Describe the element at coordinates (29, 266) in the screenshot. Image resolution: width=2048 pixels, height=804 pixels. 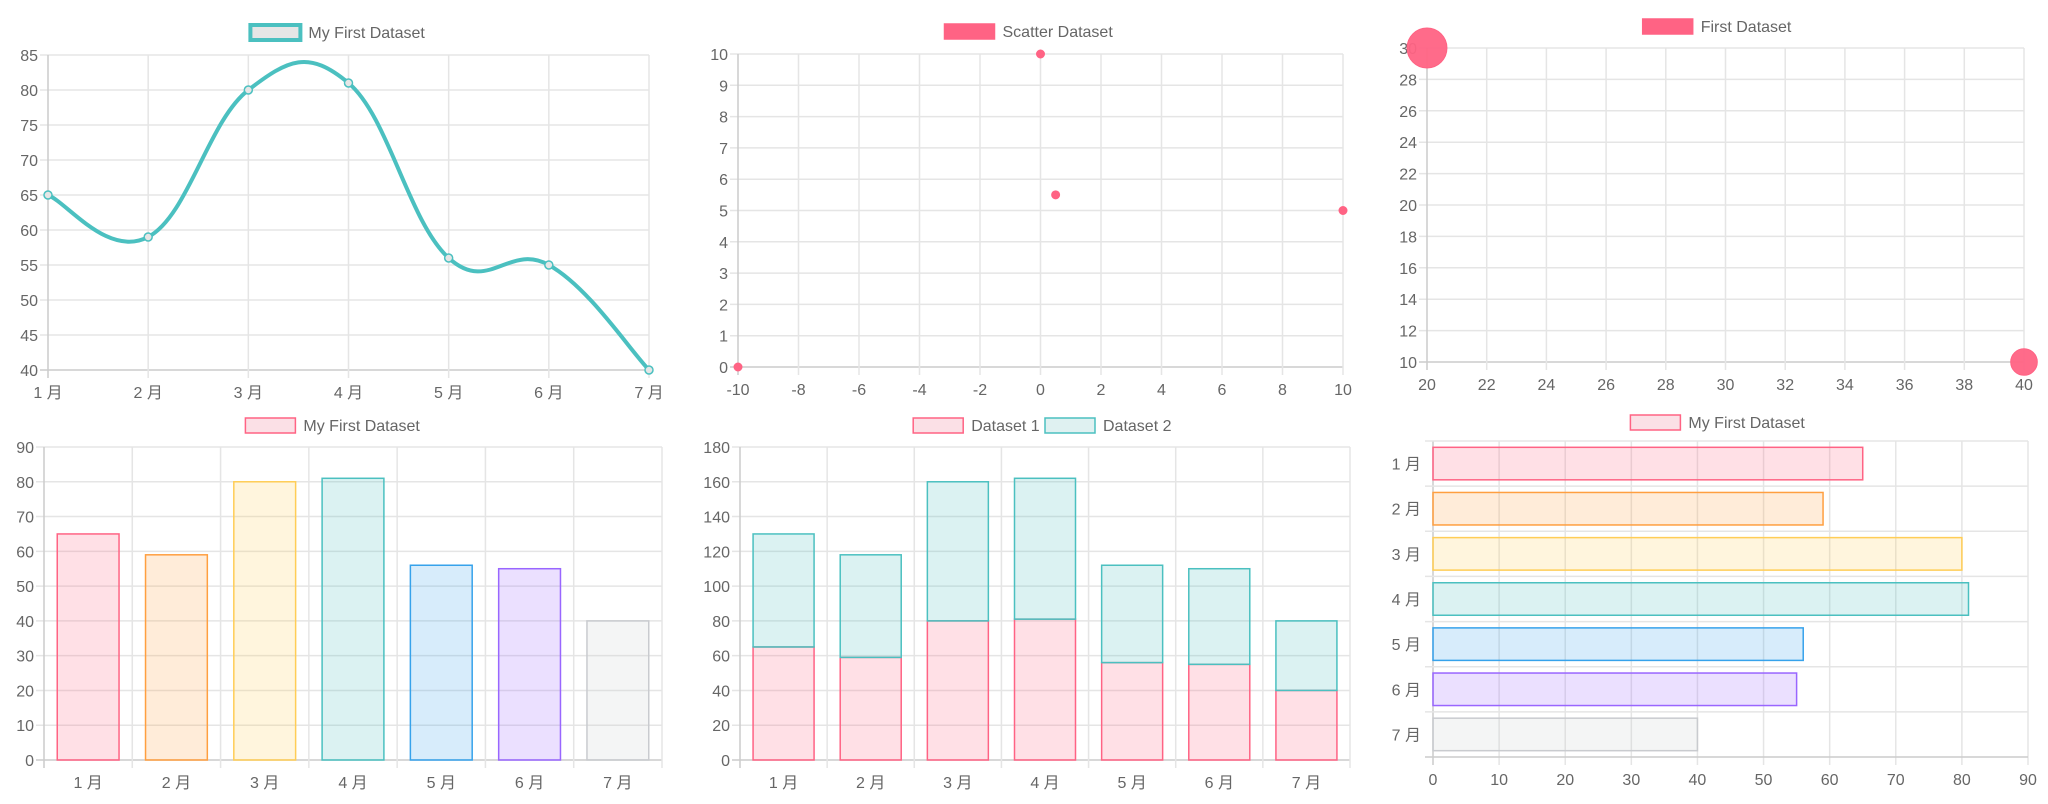
I see `tick-label: 55` at that location.